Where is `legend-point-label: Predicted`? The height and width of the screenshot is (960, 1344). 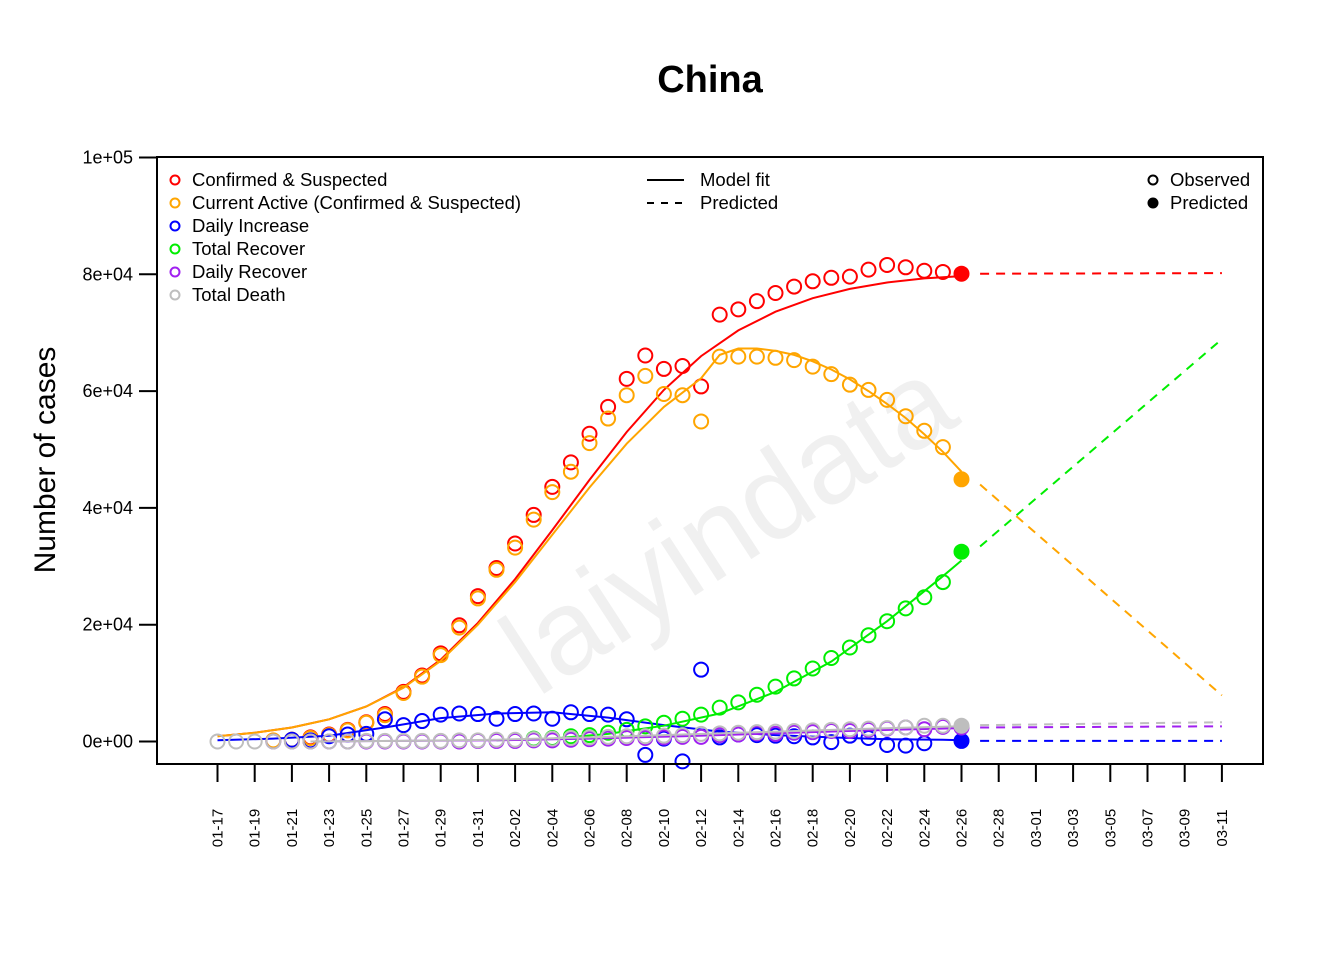 legend-point-label: Predicted is located at coordinates (1209, 202).